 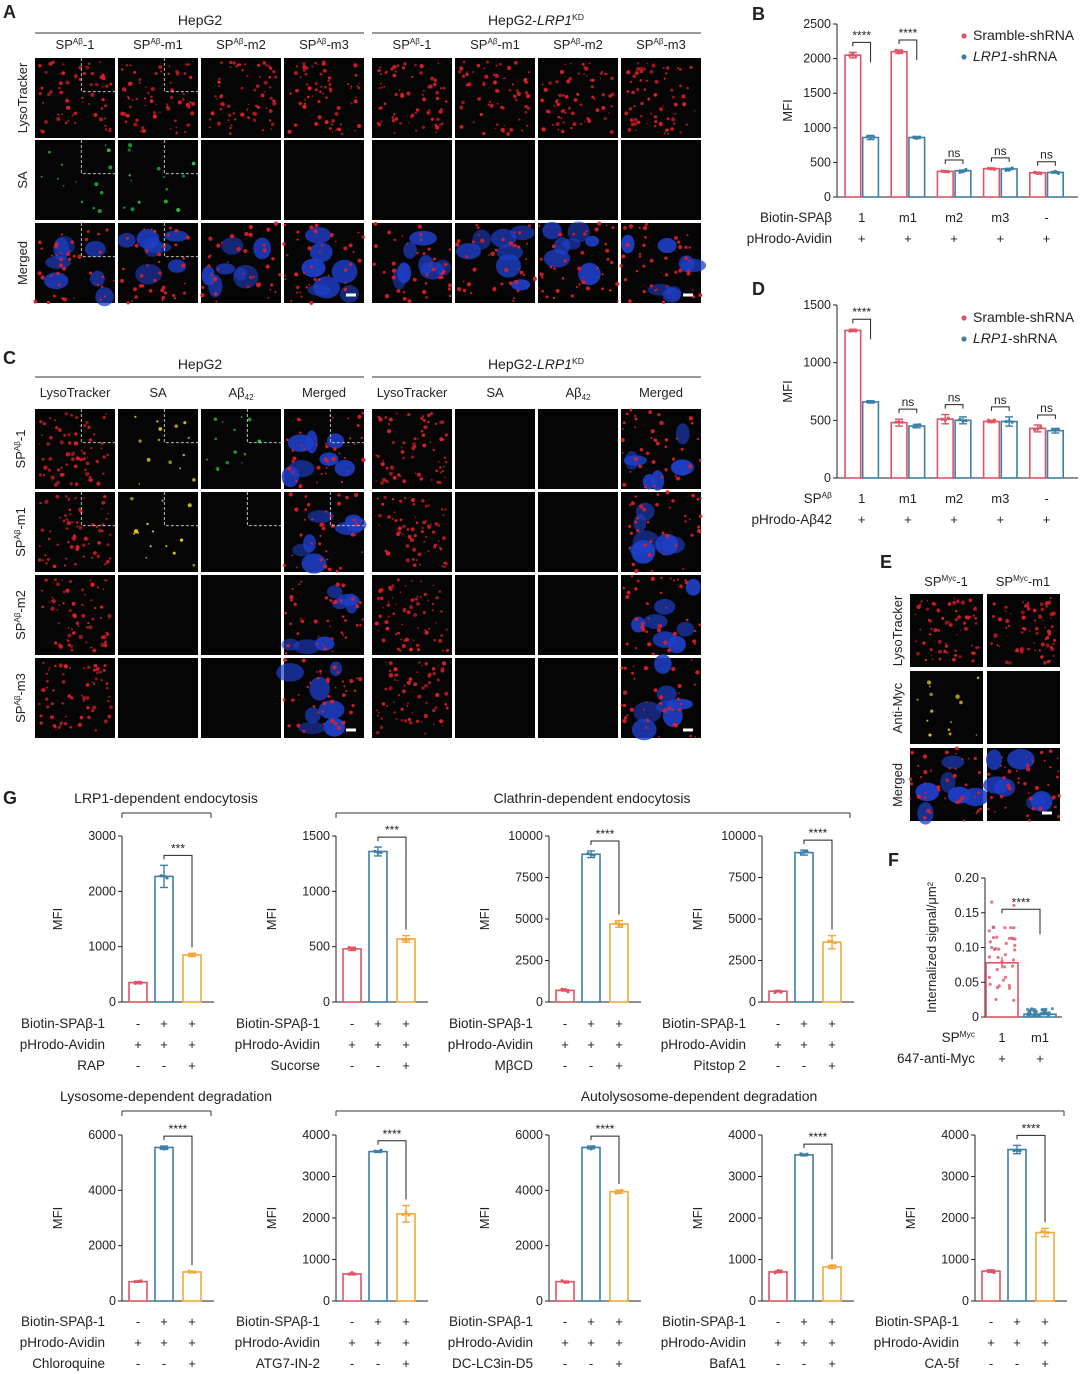 What do you see at coordinates (20, 615) in the screenshot?
I see `row-label: SPAβ-m2` at bounding box center [20, 615].